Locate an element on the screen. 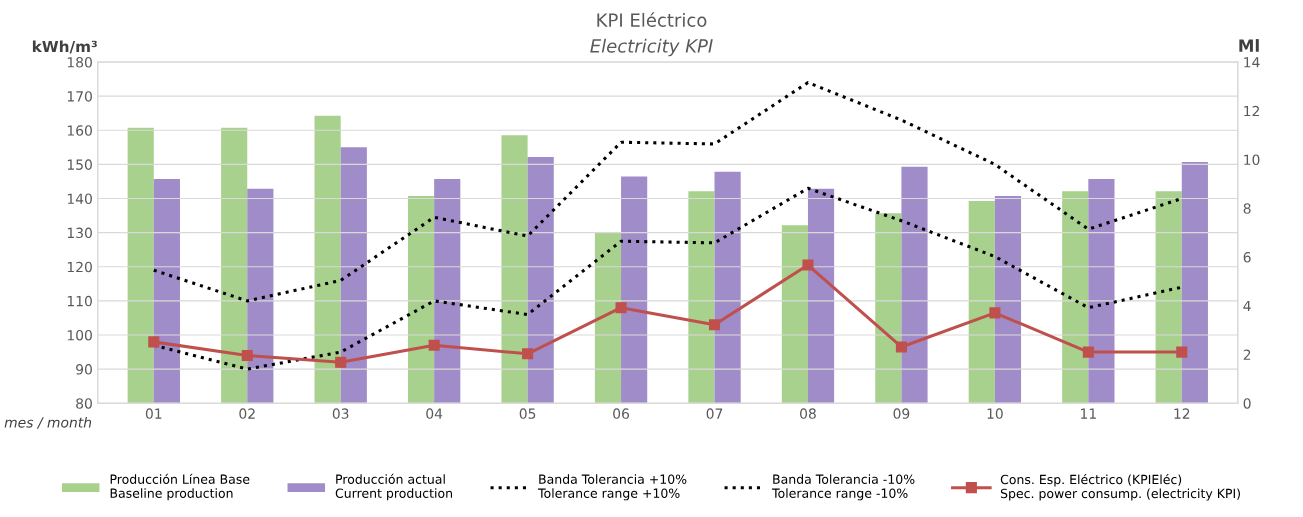 Image resolution: width=1303 pixels, height=517 pixels. y2-tick-label: 2 is located at coordinates (1247, 354).